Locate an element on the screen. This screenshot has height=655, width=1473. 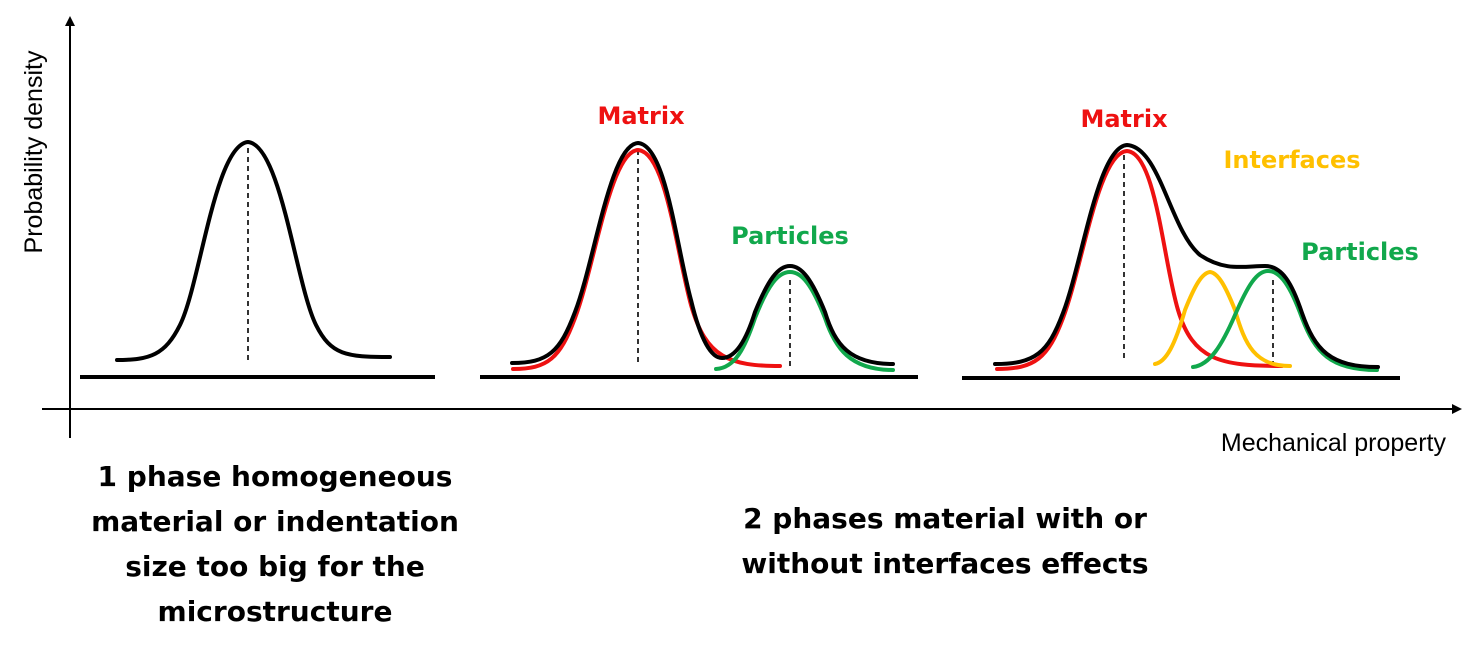
caption-line: 2 phases material with or is located at coordinates (945, 518).